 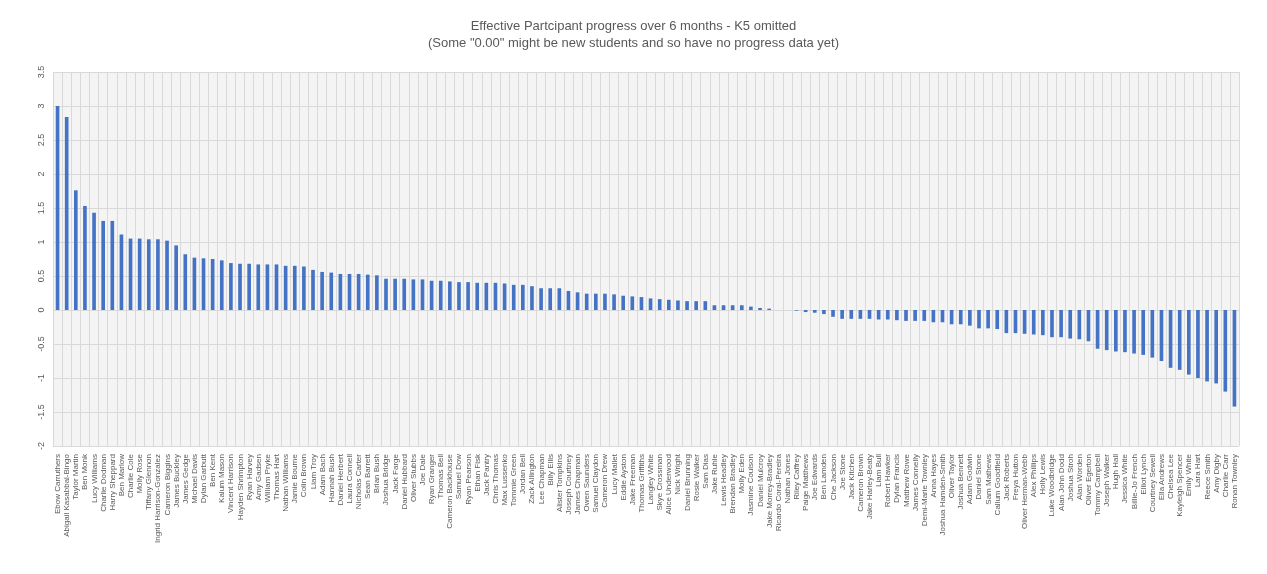 I want to click on chart-subtitle: (Some "0.00" might be new students and so have no progress data yet), so click(x=633, y=42).